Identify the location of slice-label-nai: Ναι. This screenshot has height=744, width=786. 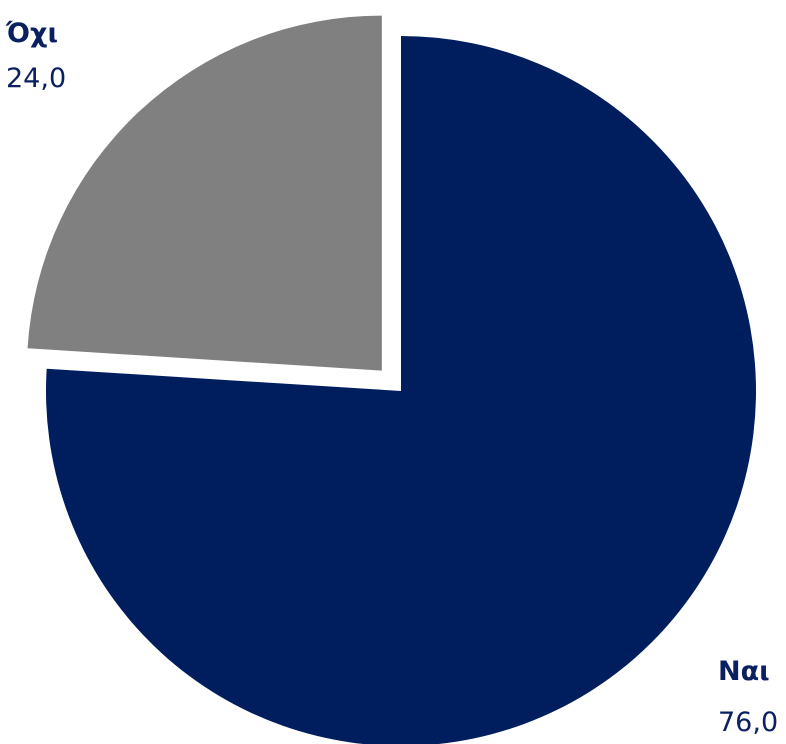
(744, 671).